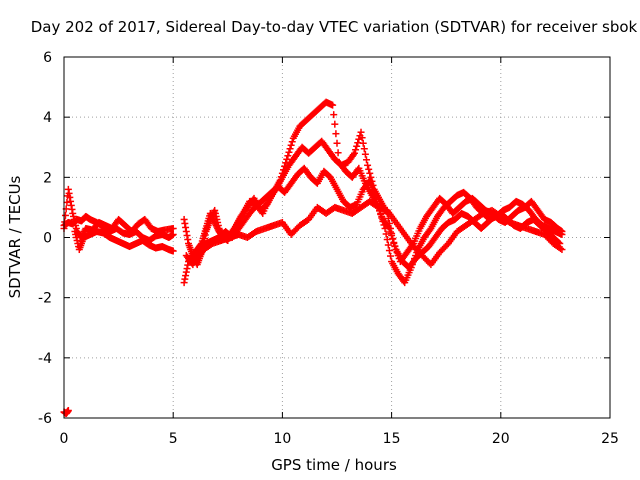 The width and height of the screenshot is (640, 480). What do you see at coordinates (47, 239) in the screenshot?
I see `y-tick-label: 0` at bounding box center [47, 239].